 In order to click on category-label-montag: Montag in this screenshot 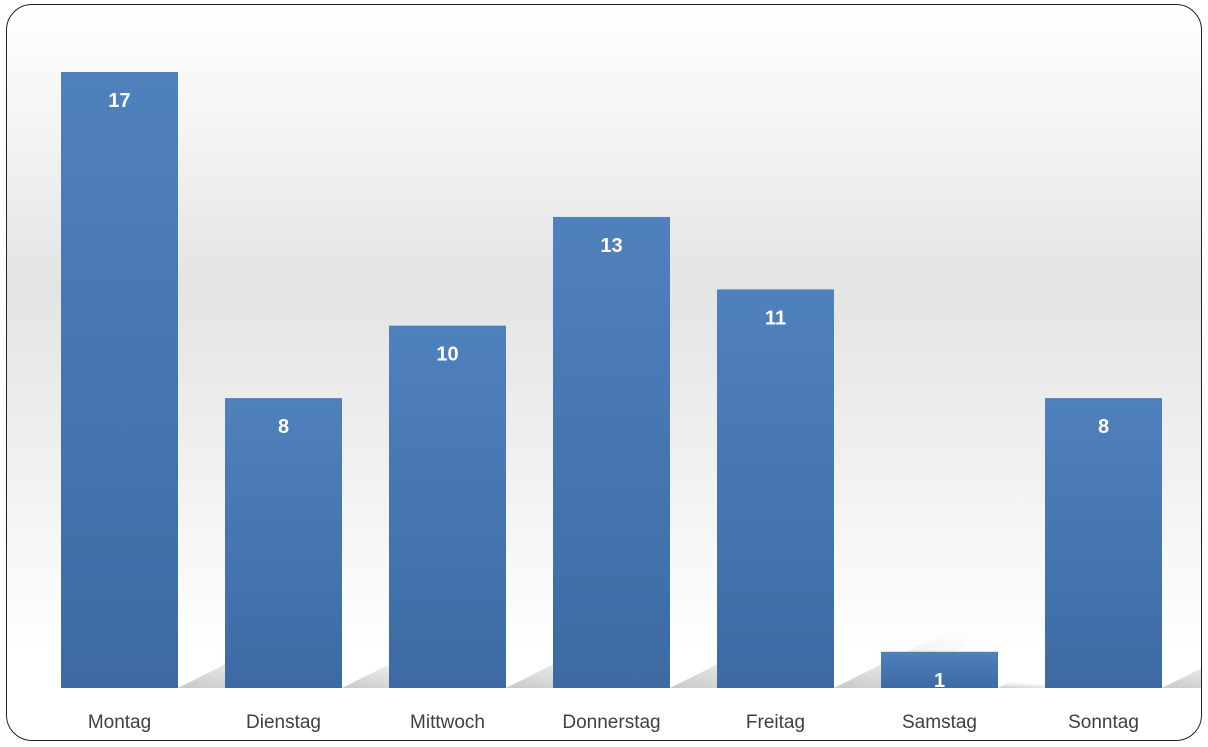, I will do `click(119, 722)`.